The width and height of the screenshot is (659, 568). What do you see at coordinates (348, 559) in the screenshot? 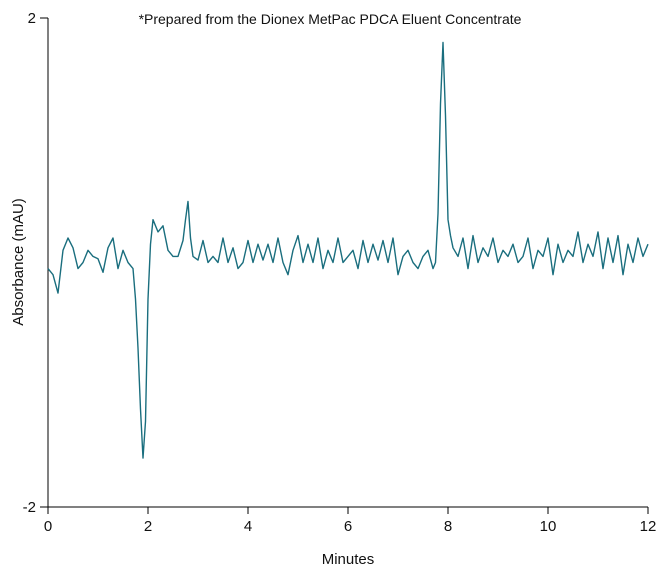
I see `x-axis-label: Minutes` at bounding box center [348, 559].